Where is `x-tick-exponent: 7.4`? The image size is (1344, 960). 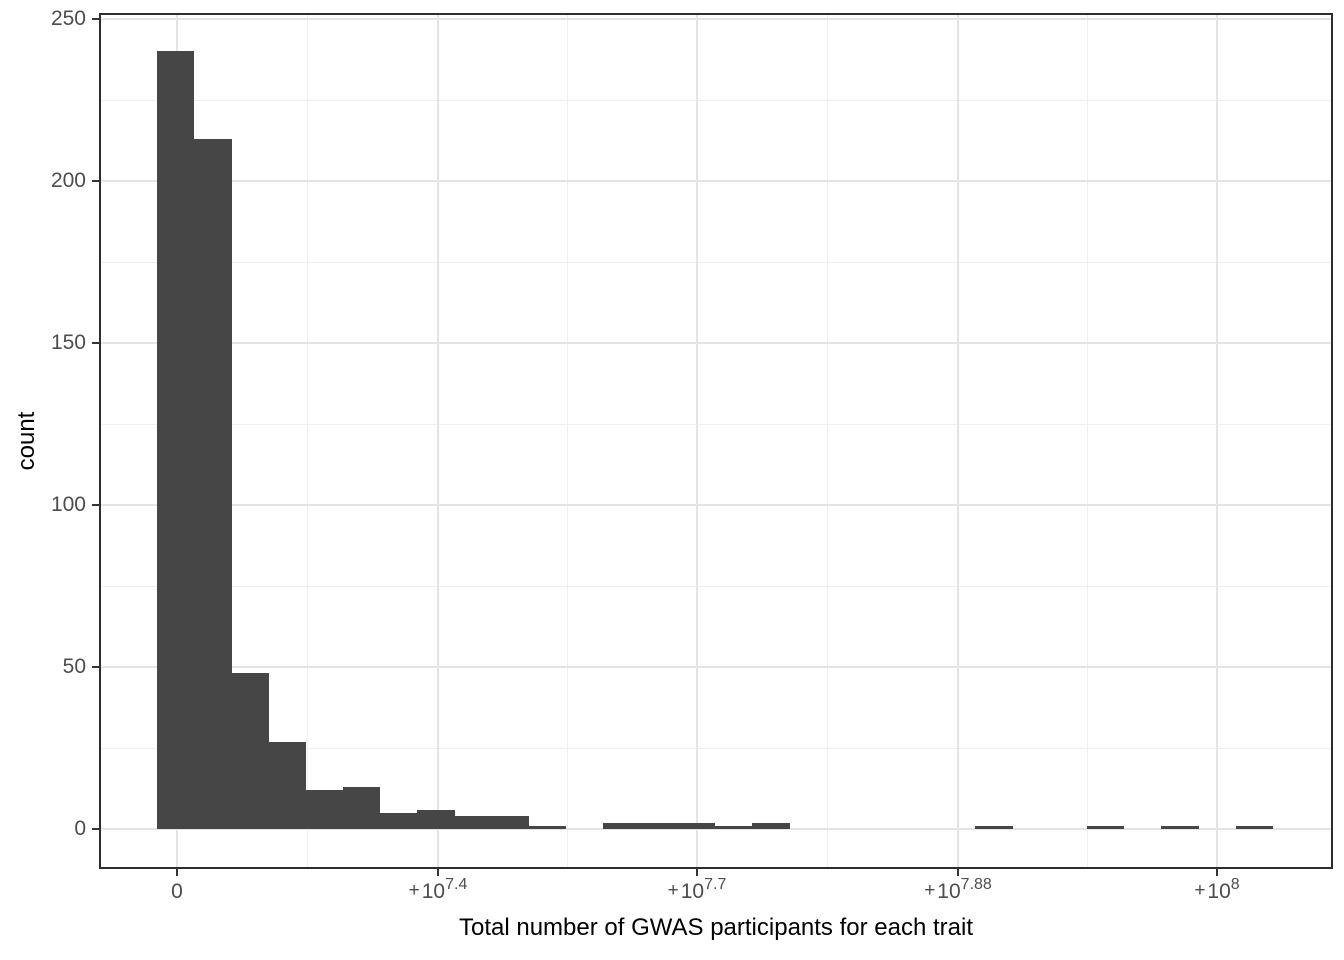 x-tick-exponent: 7.4 is located at coordinates (456, 884).